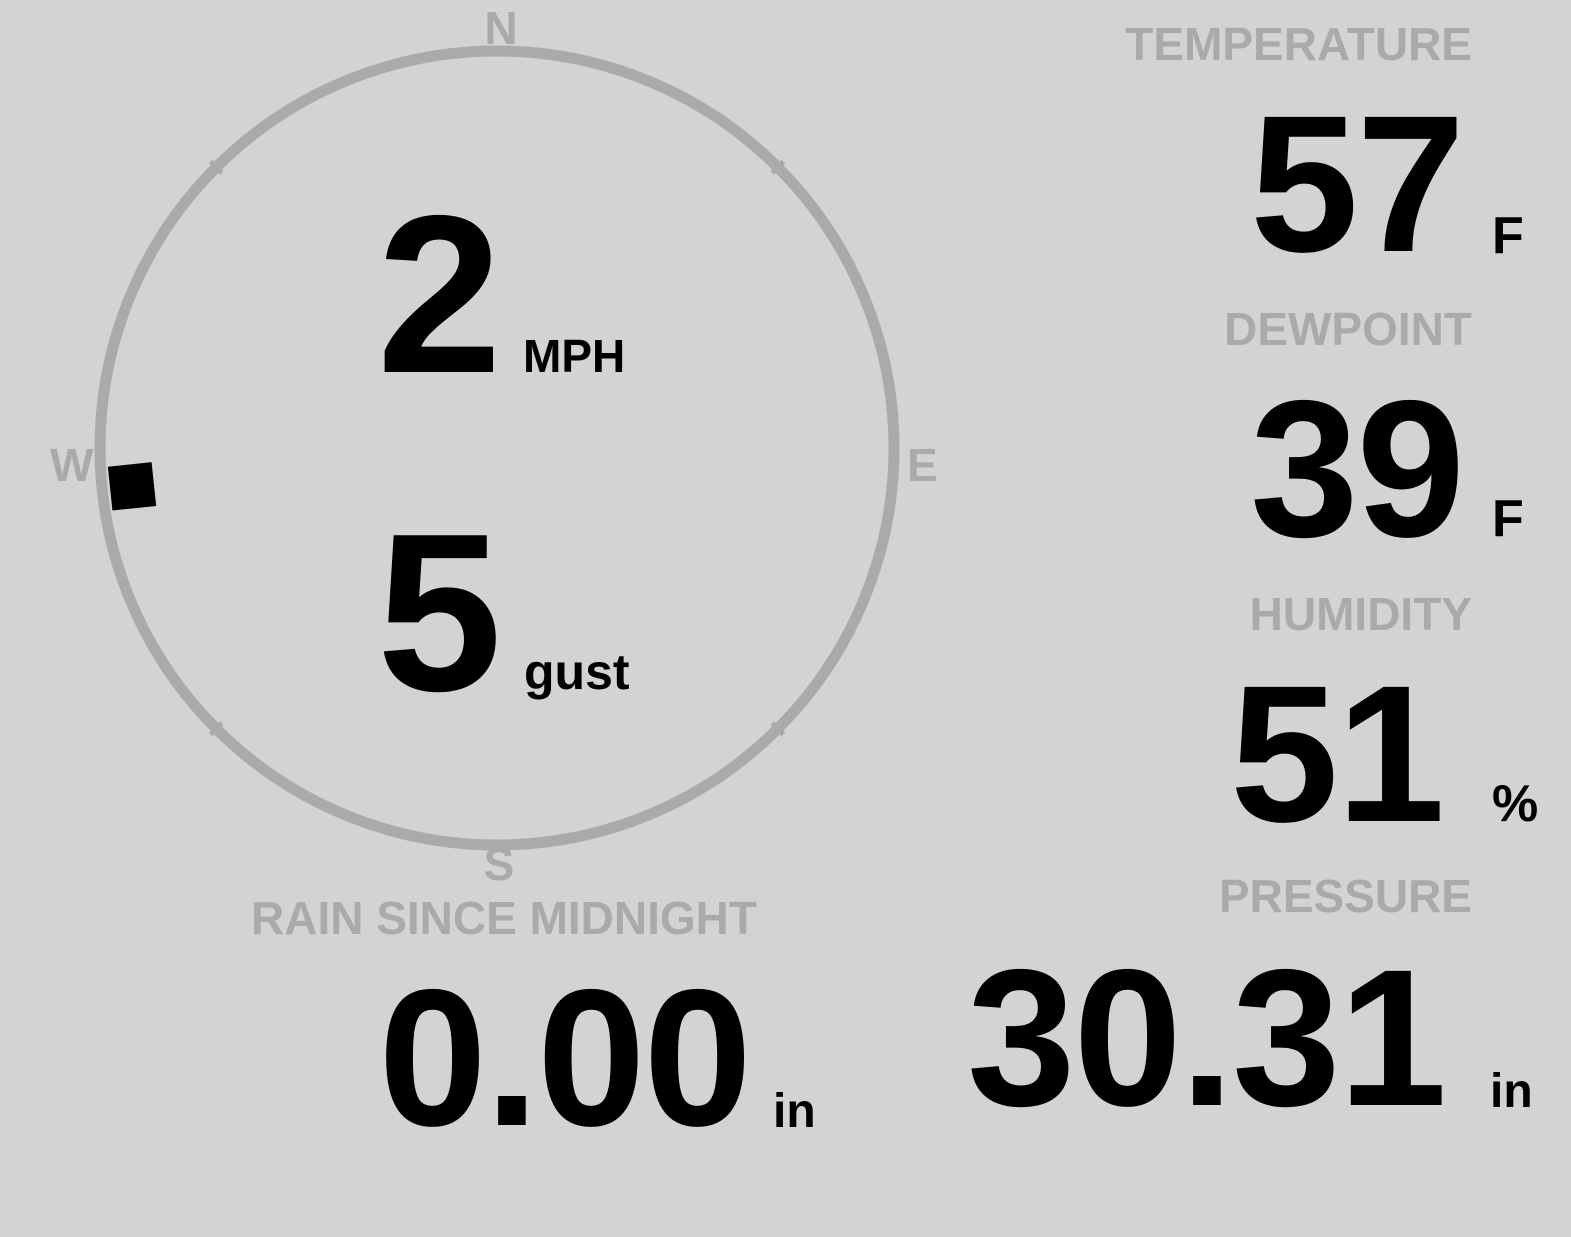  Describe the element at coordinates (499, 864) in the screenshot. I see `compass-south: S` at that location.